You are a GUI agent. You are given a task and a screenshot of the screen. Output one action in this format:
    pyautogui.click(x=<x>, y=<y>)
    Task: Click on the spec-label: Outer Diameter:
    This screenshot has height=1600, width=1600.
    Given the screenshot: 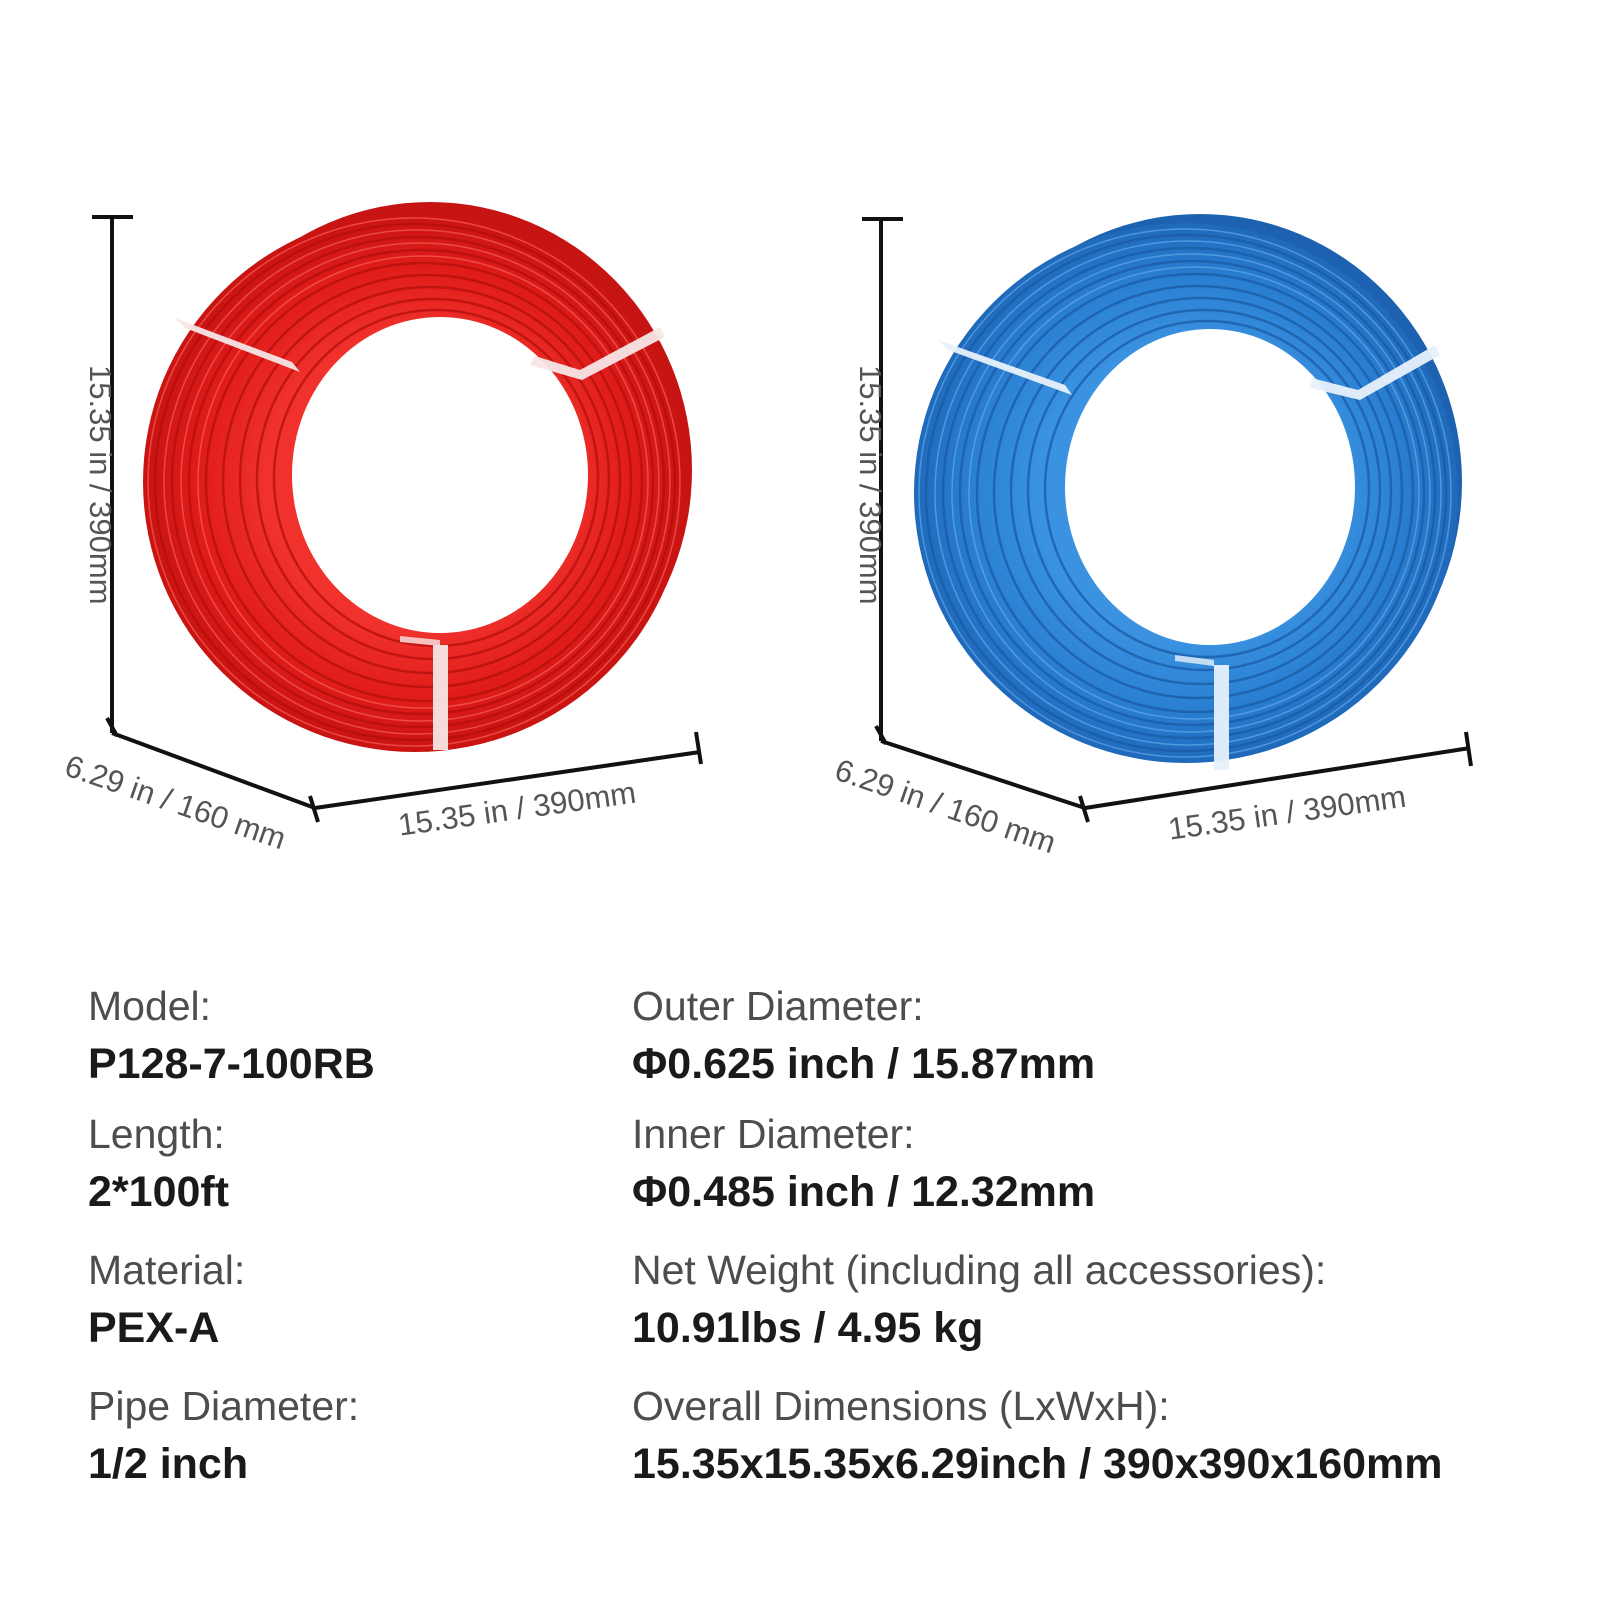 What is the action you would take?
    pyautogui.click(x=778, y=1006)
    